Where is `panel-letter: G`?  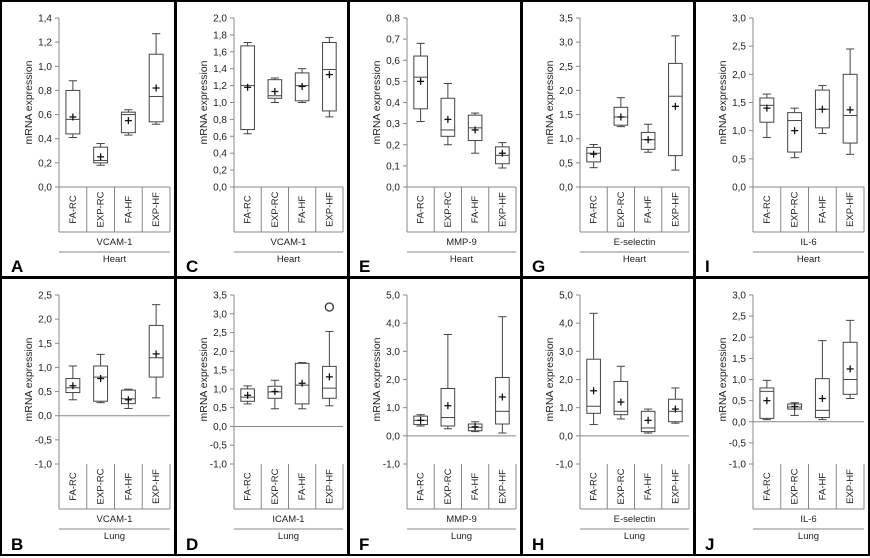
panel-letter: G is located at coordinates (538, 266).